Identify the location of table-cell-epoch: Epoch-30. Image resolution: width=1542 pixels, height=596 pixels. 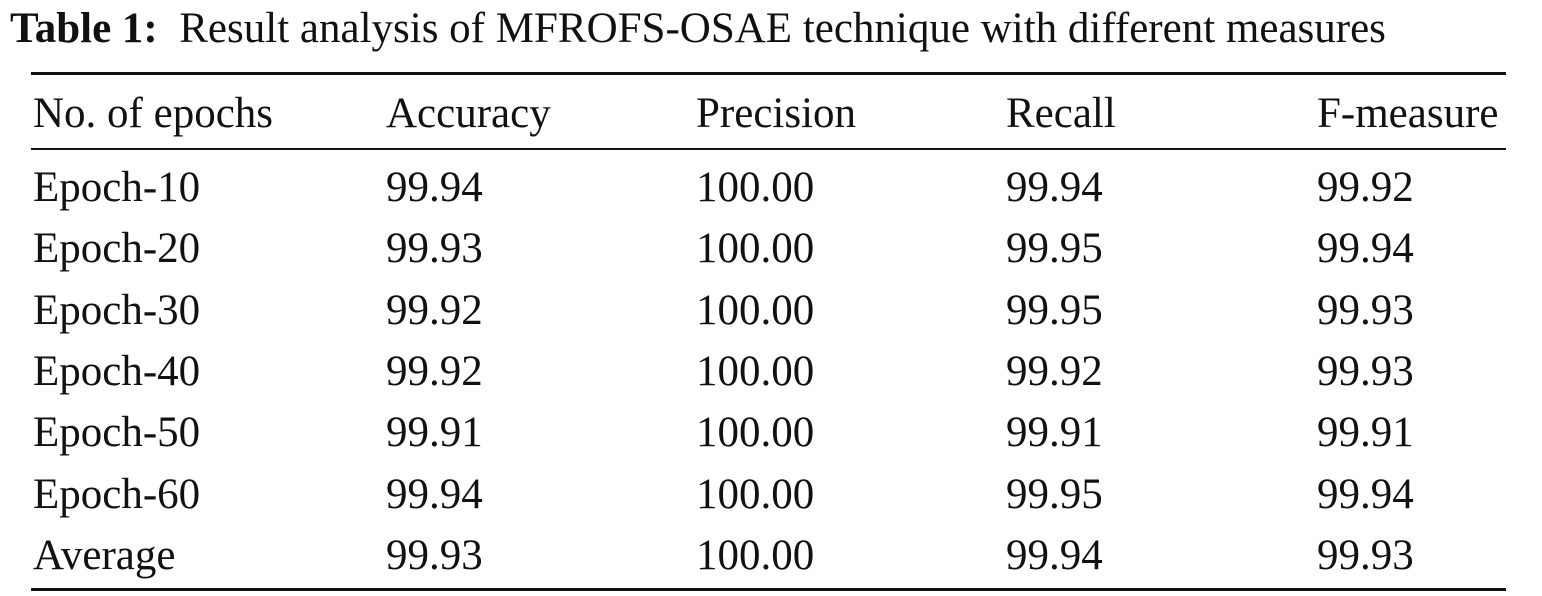
(117, 310).